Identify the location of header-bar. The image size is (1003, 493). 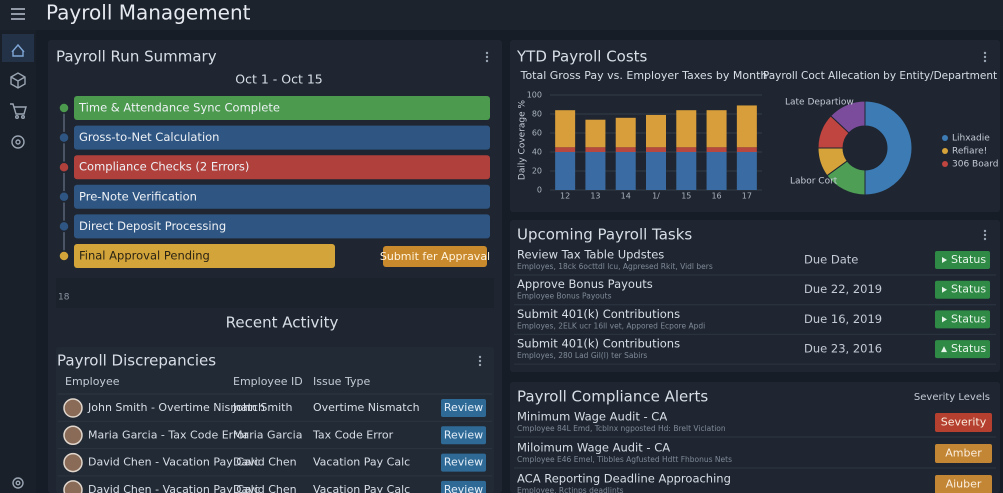
(501, 15).